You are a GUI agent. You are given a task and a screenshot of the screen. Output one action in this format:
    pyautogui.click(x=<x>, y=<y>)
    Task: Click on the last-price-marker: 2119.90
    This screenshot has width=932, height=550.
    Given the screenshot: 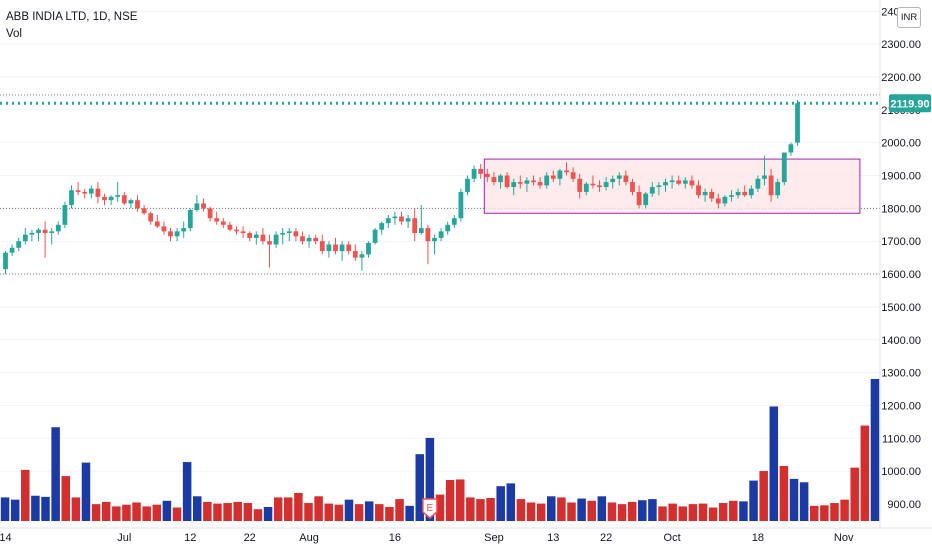 What is the action you would take?
    pyautogui.click(x=465, y=103)
    